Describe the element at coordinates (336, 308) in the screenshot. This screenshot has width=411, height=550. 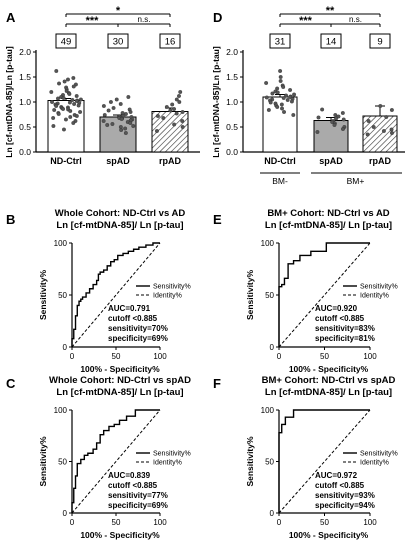
I see `stats-text: AUC=0.920` at that location.